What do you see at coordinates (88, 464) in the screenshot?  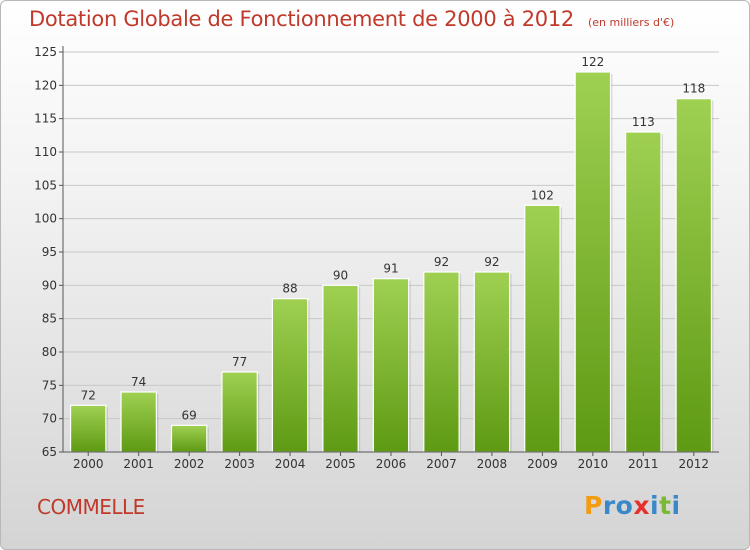 I see `x-tick-label: 2000` at bounding box center [88, 464].